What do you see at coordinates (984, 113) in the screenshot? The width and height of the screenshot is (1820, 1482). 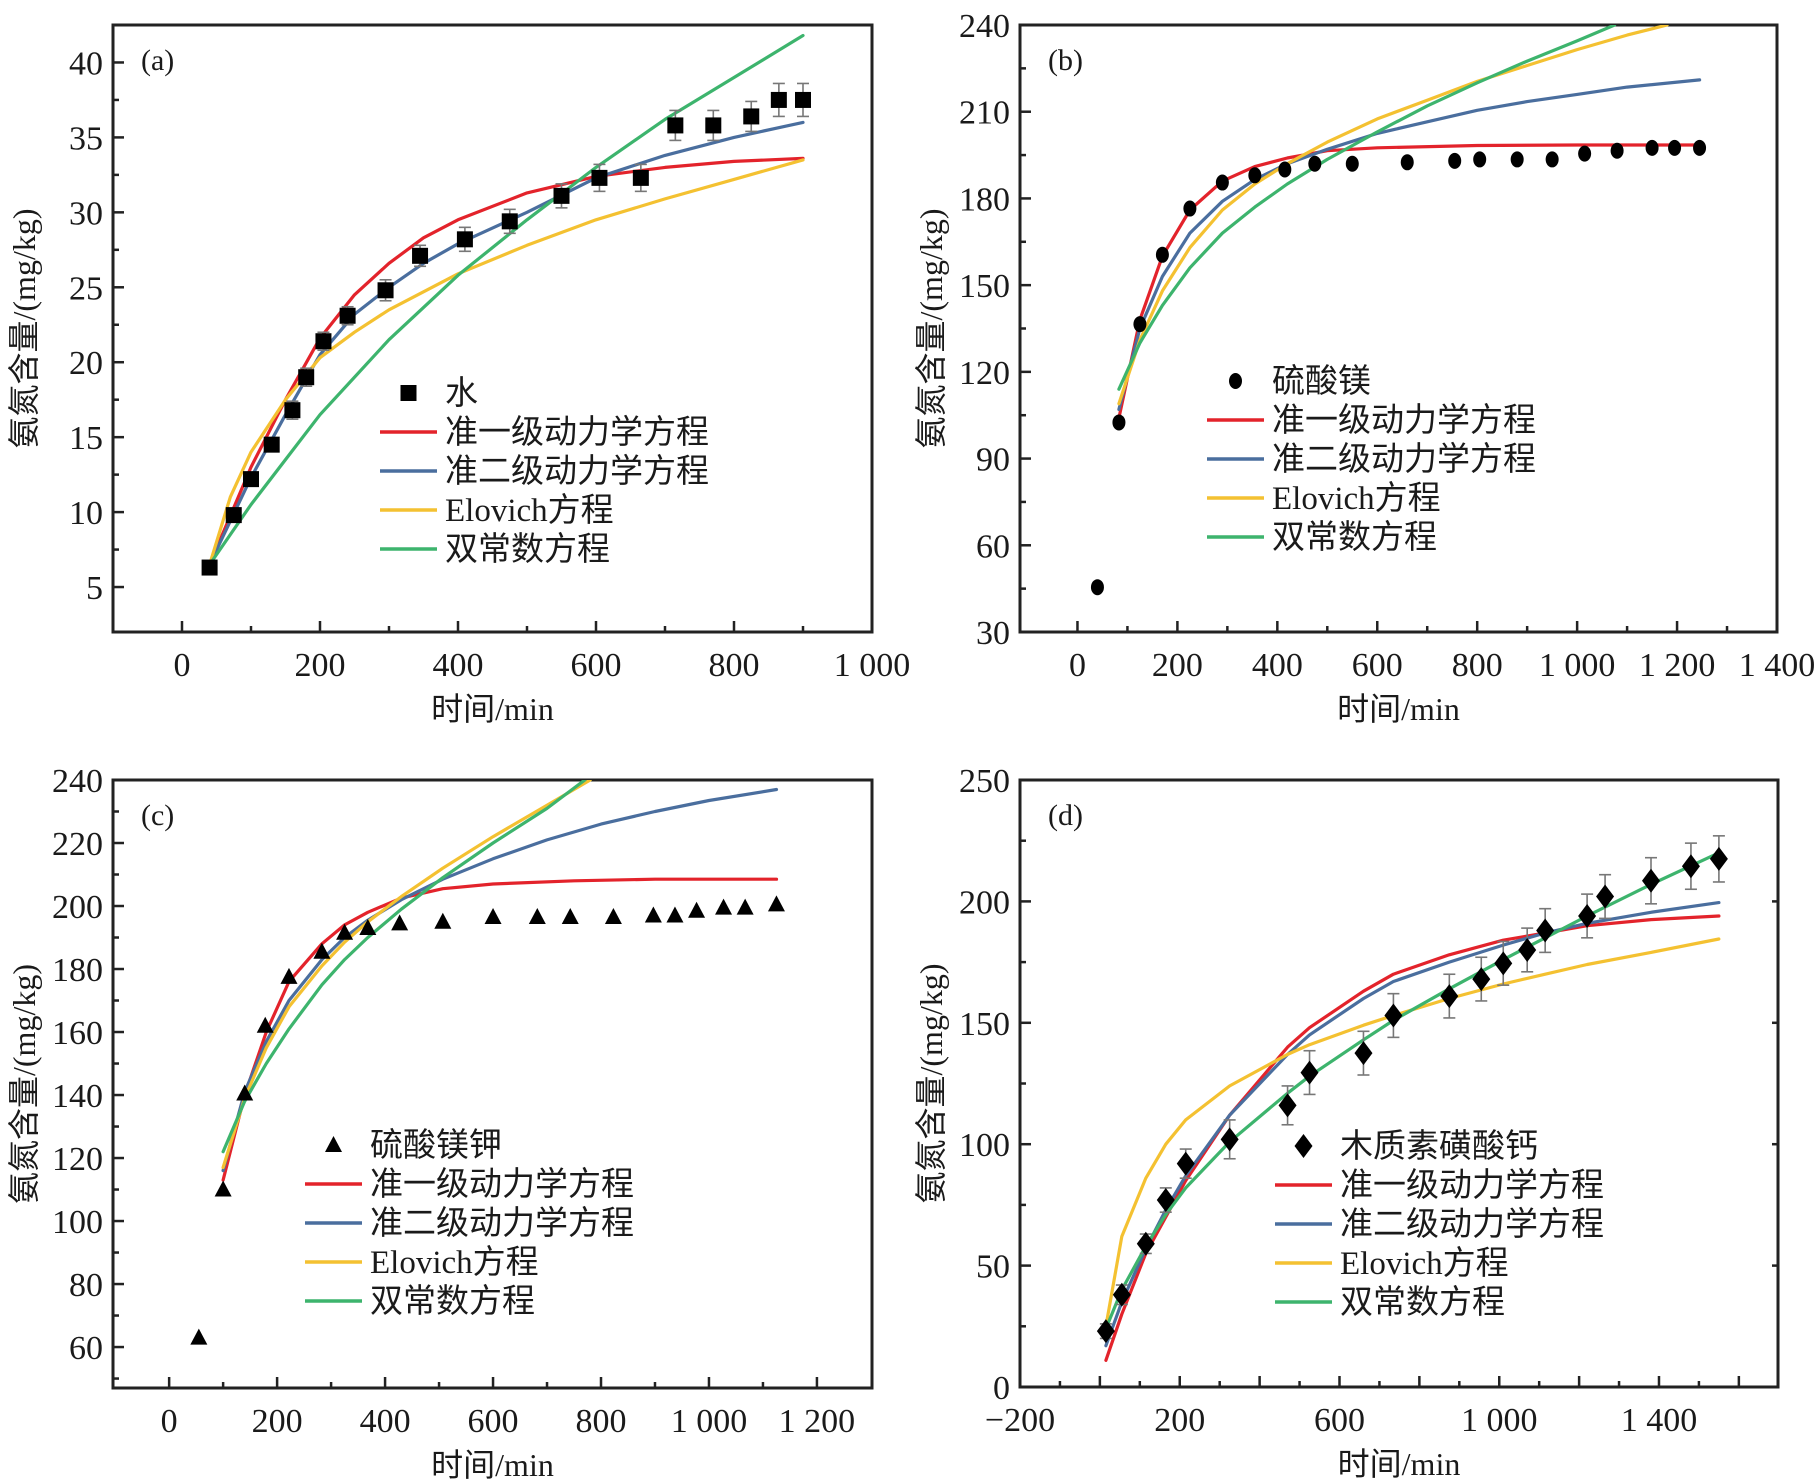 I see `y-tick-label: 210` at bounding box center [984, 113].